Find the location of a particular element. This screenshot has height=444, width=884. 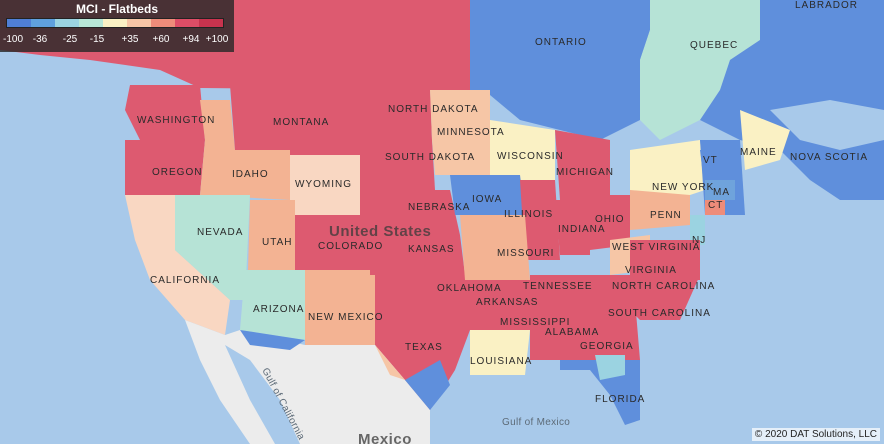

state-arizona is located at coordinates (272, 305).